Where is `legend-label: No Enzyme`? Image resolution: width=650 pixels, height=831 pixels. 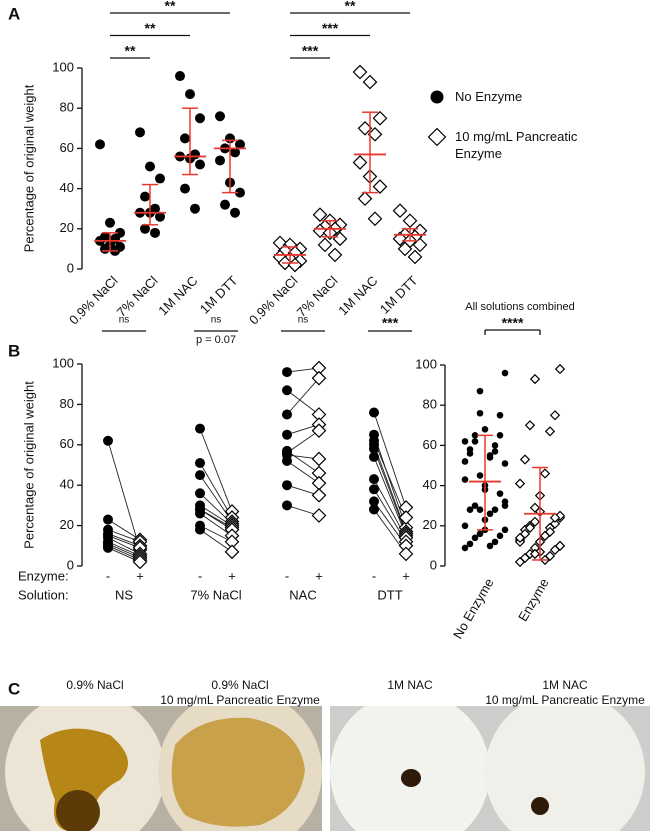 legend-label: No Enzyme is located at coordinates (489, 96).